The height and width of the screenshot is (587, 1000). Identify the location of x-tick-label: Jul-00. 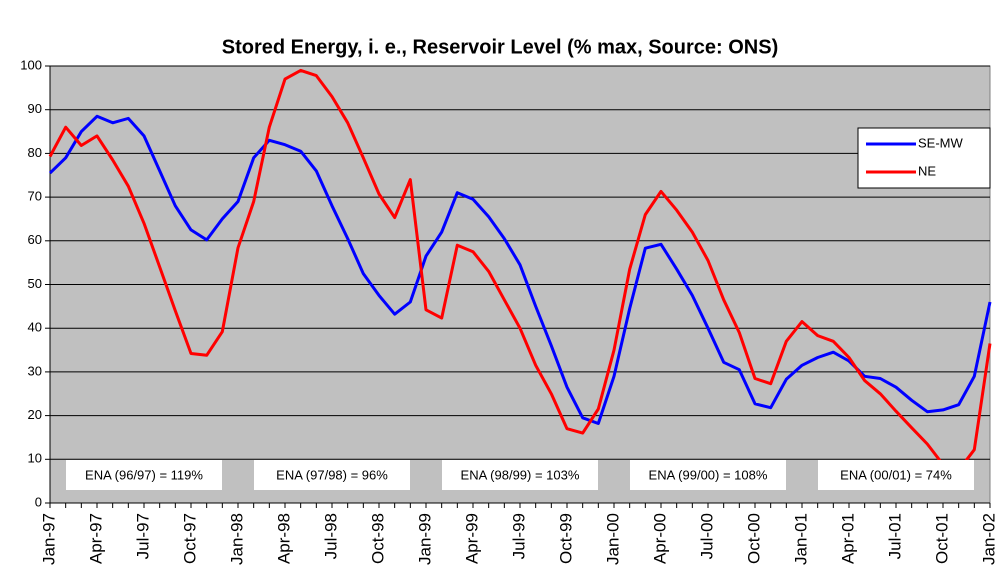
(706, 536).